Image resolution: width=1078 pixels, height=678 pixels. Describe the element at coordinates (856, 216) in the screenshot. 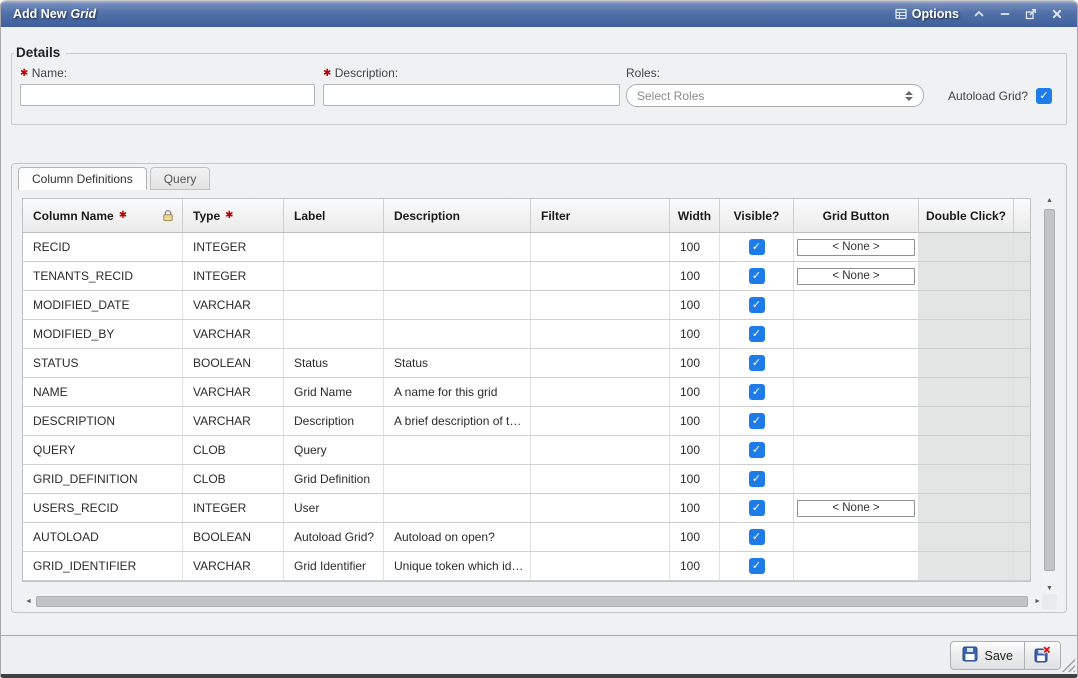

I see `col-header-grid-button: Grid Button` at that location.